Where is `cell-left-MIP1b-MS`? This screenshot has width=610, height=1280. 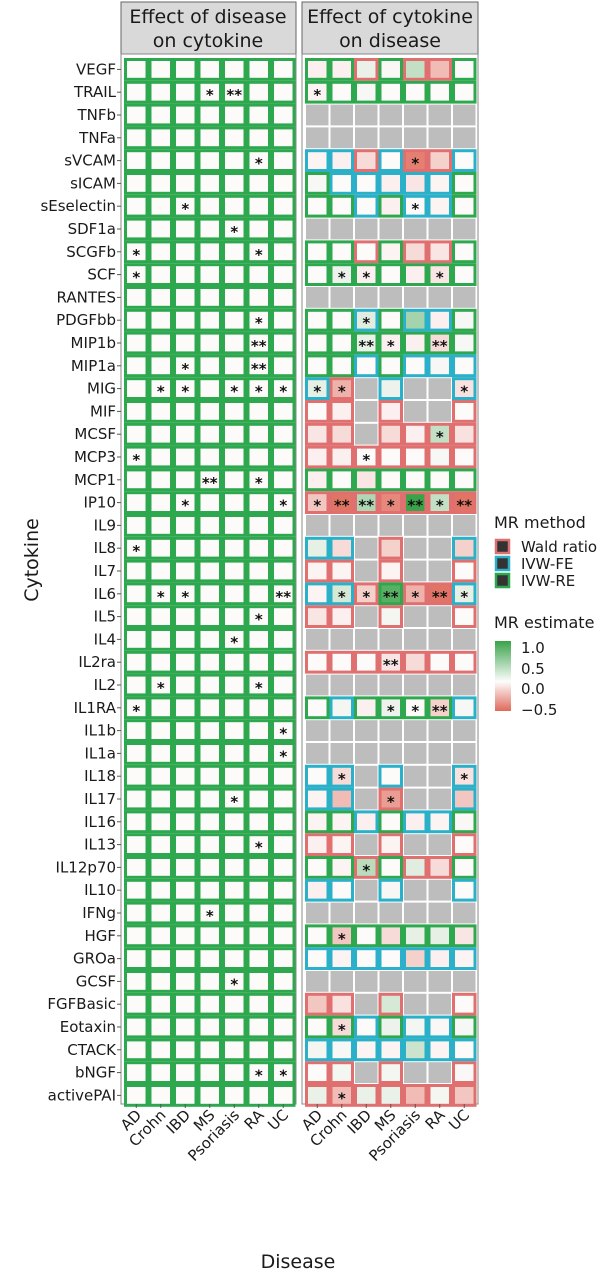 cell-left-MIP1b-MS is located at coordinates (209, 343).